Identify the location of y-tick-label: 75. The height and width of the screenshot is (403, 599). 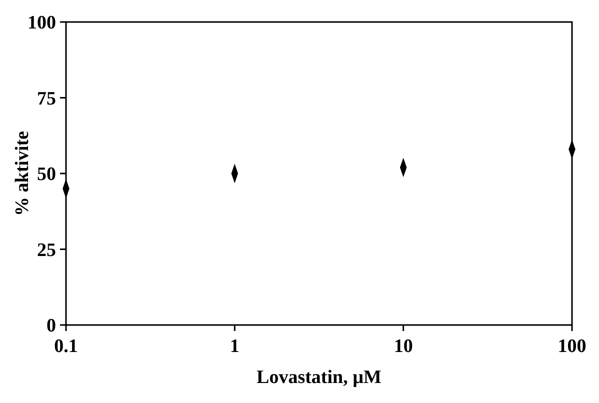
(46, 99).